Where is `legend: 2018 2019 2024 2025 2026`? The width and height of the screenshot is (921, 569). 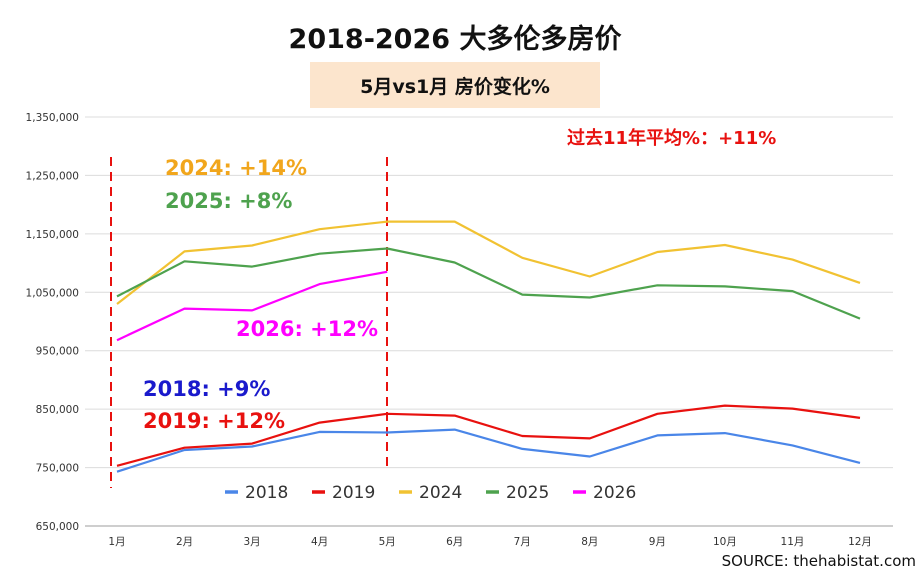
legend: 2018 2019 2024 2025 2026 is located at coordinates (430, 493).